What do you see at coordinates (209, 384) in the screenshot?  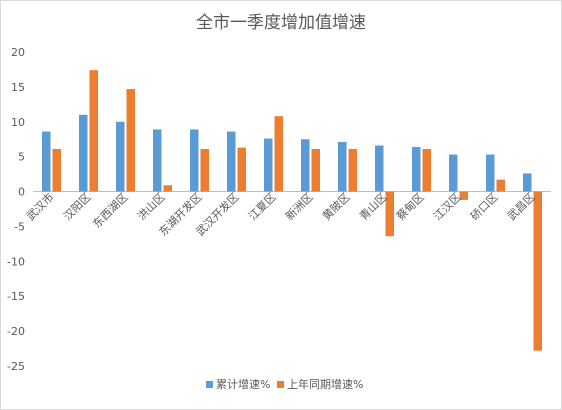 I see `legend-swatch-cumulative` at bounding box center [209, 384].